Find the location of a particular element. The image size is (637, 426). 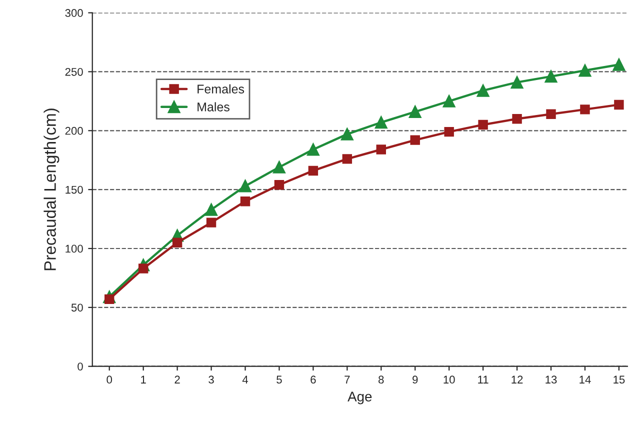

x-tick-label: 11 is located at coordinates (483, 380).